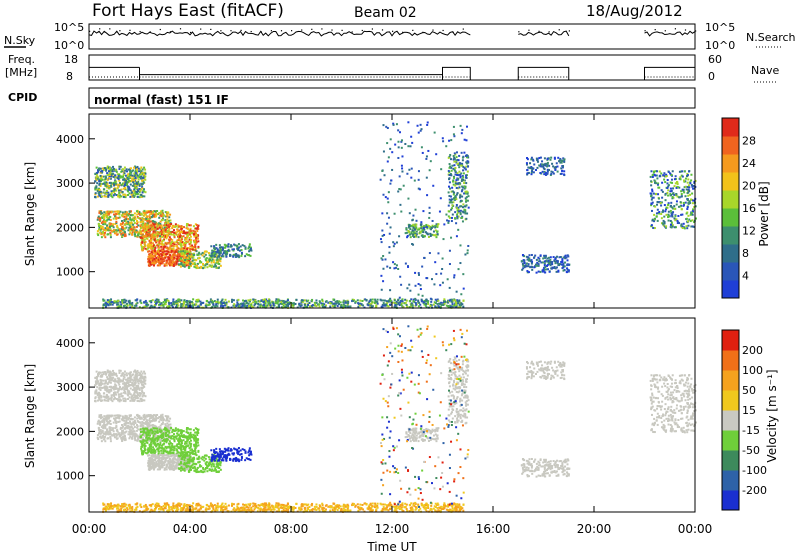 The width and height of the screenshot is (800, 554). Describe the element at coordinates (715, 59) in the screenshot. I see `nave-tick-top: 60` at that location.